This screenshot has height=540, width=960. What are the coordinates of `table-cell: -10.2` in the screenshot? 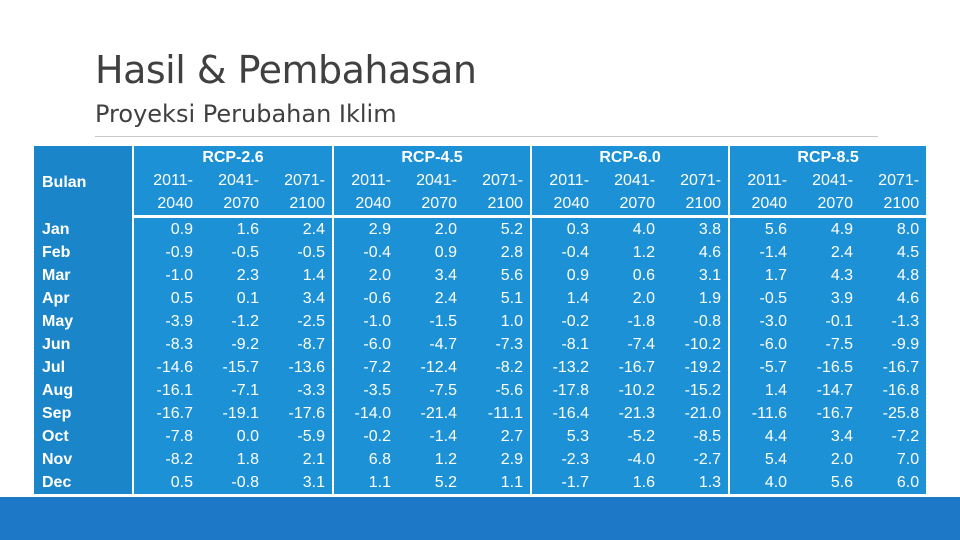 It's located at (629, 390).